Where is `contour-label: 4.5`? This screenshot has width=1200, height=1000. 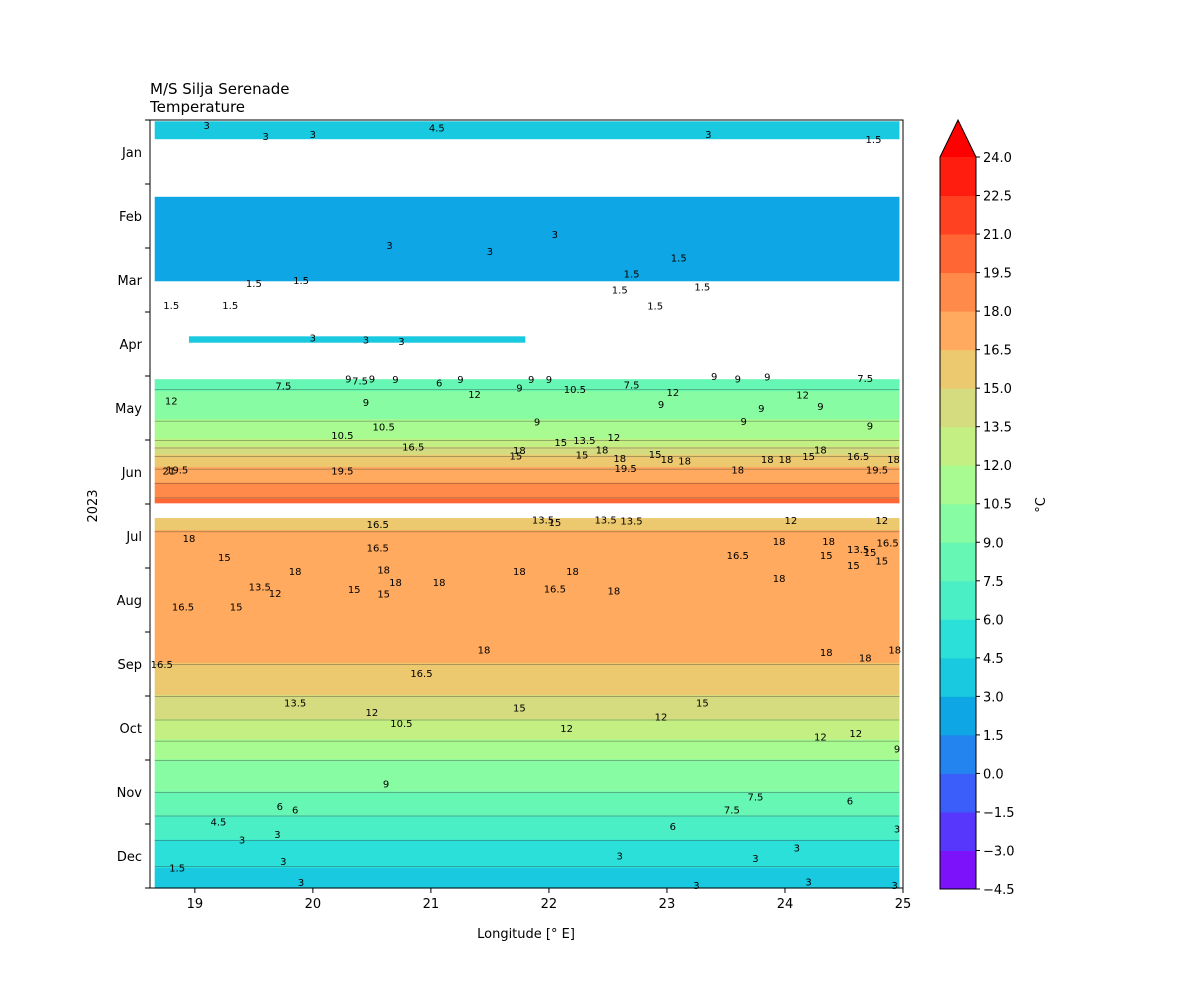
contour-label: 4.5 is located at coordinates (219, 822).